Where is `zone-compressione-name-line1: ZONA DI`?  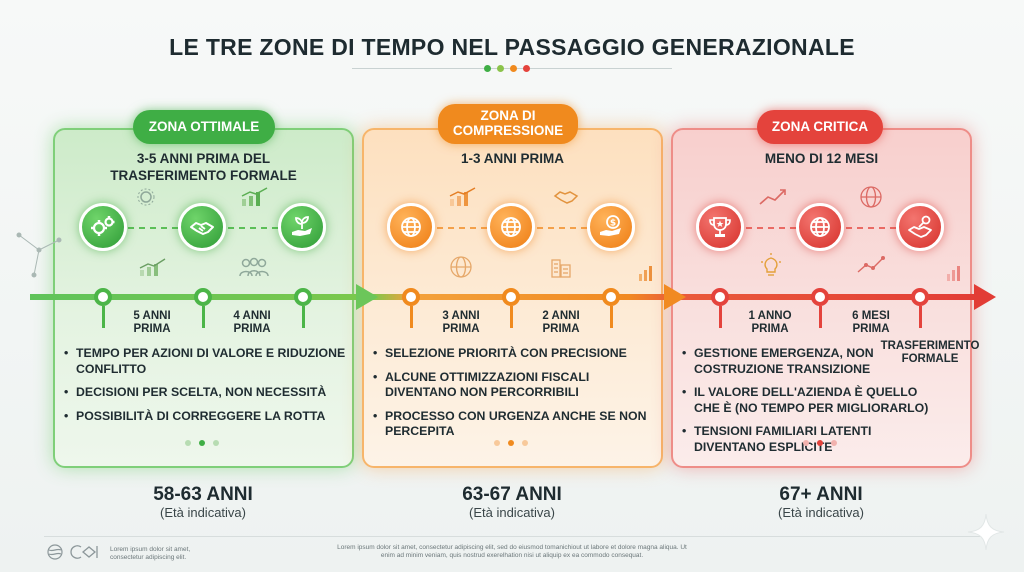 zone-compressione-name-line1: ZONA DI is located at coordinates (508, 116).